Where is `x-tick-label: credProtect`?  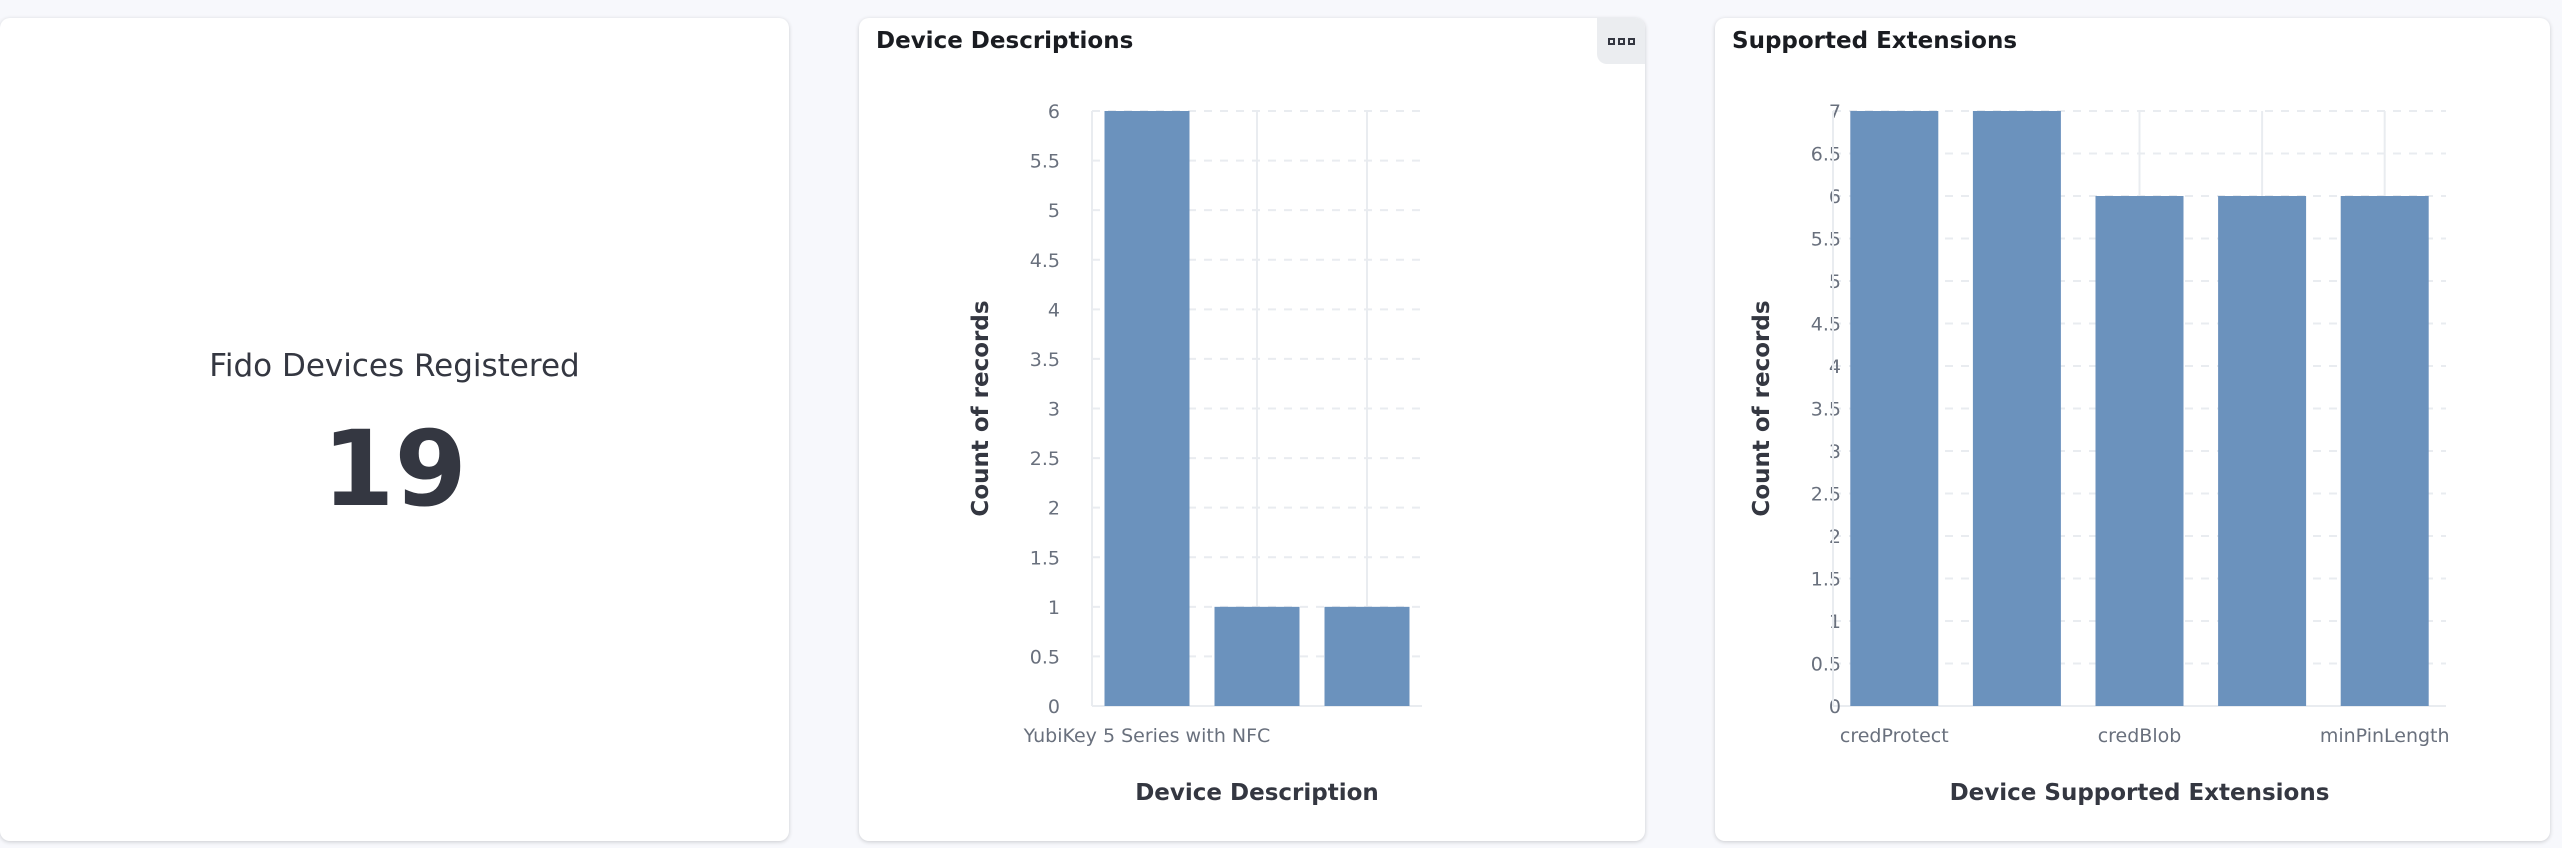
x-tick-label: credProtect is located at coordinates (1894, 736).